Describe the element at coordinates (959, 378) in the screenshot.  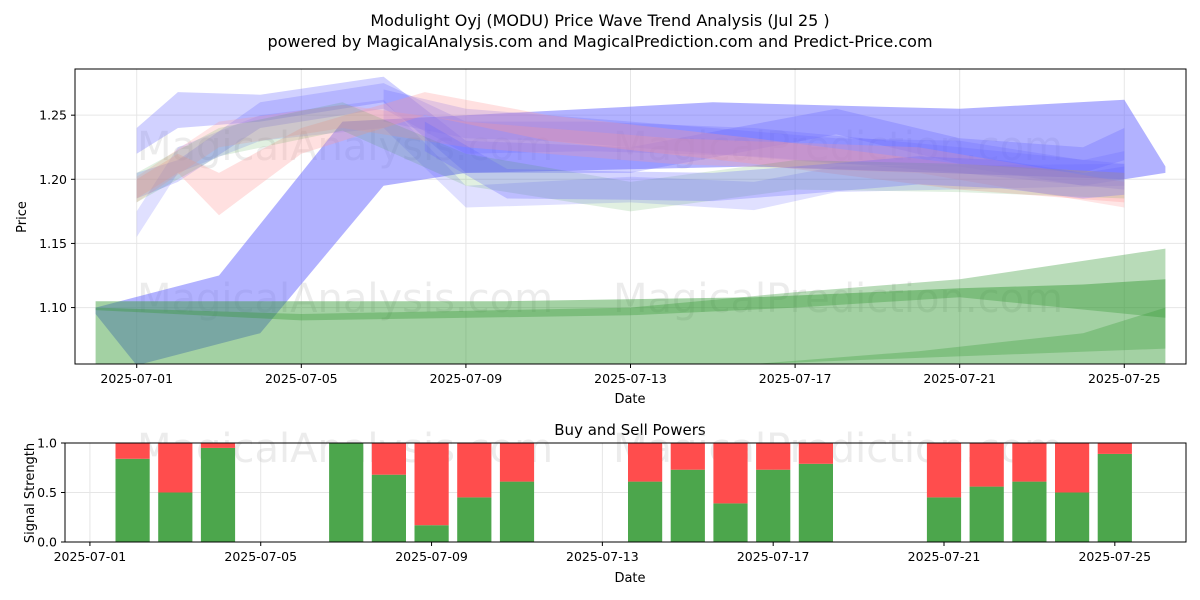
I see `price-x-tick-label: 2025-07-21` at that location.